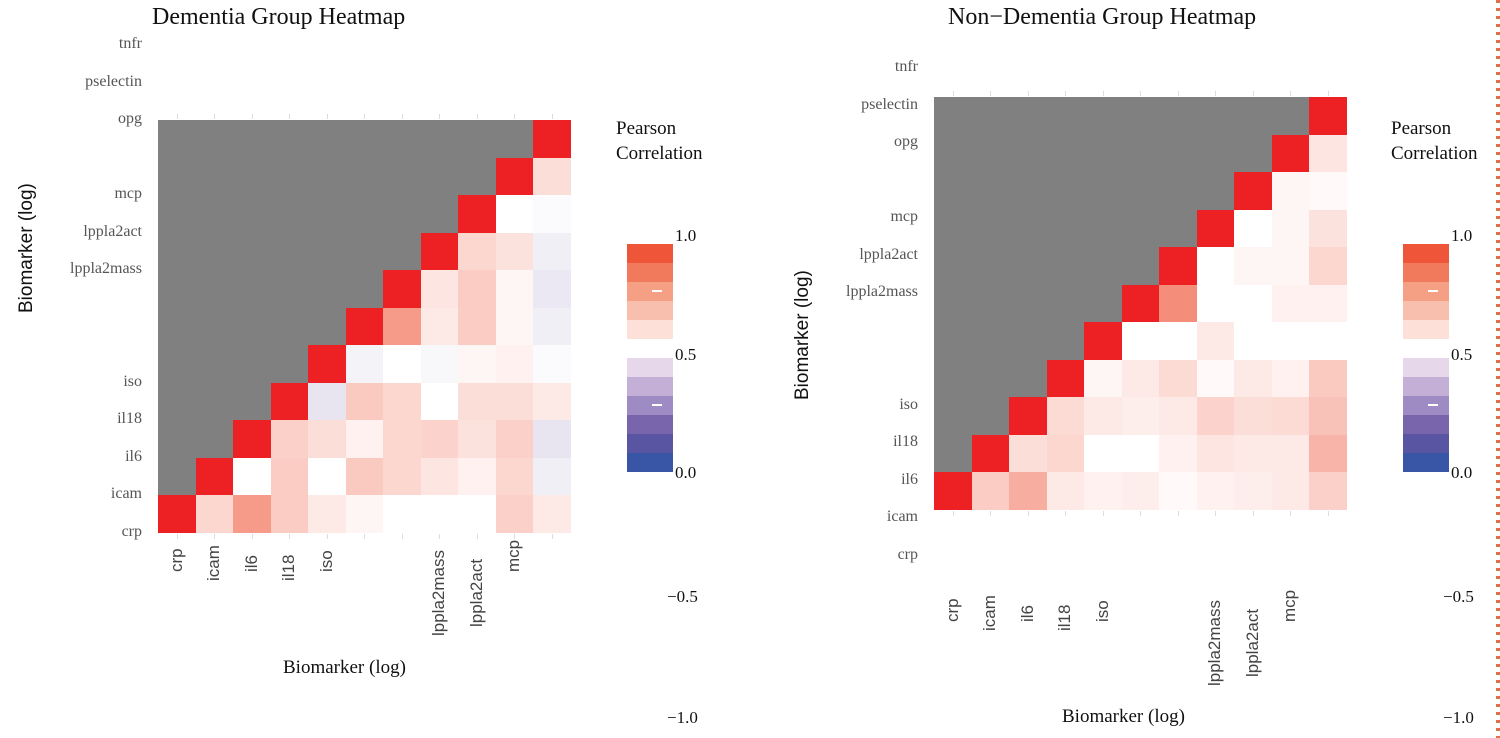 The width and height of the screenshot is (1500, 738). What do you see at coordinates (686, 472) in the screenshot?
I see `legend-label: 0.0` at bounding box center [686, 472].